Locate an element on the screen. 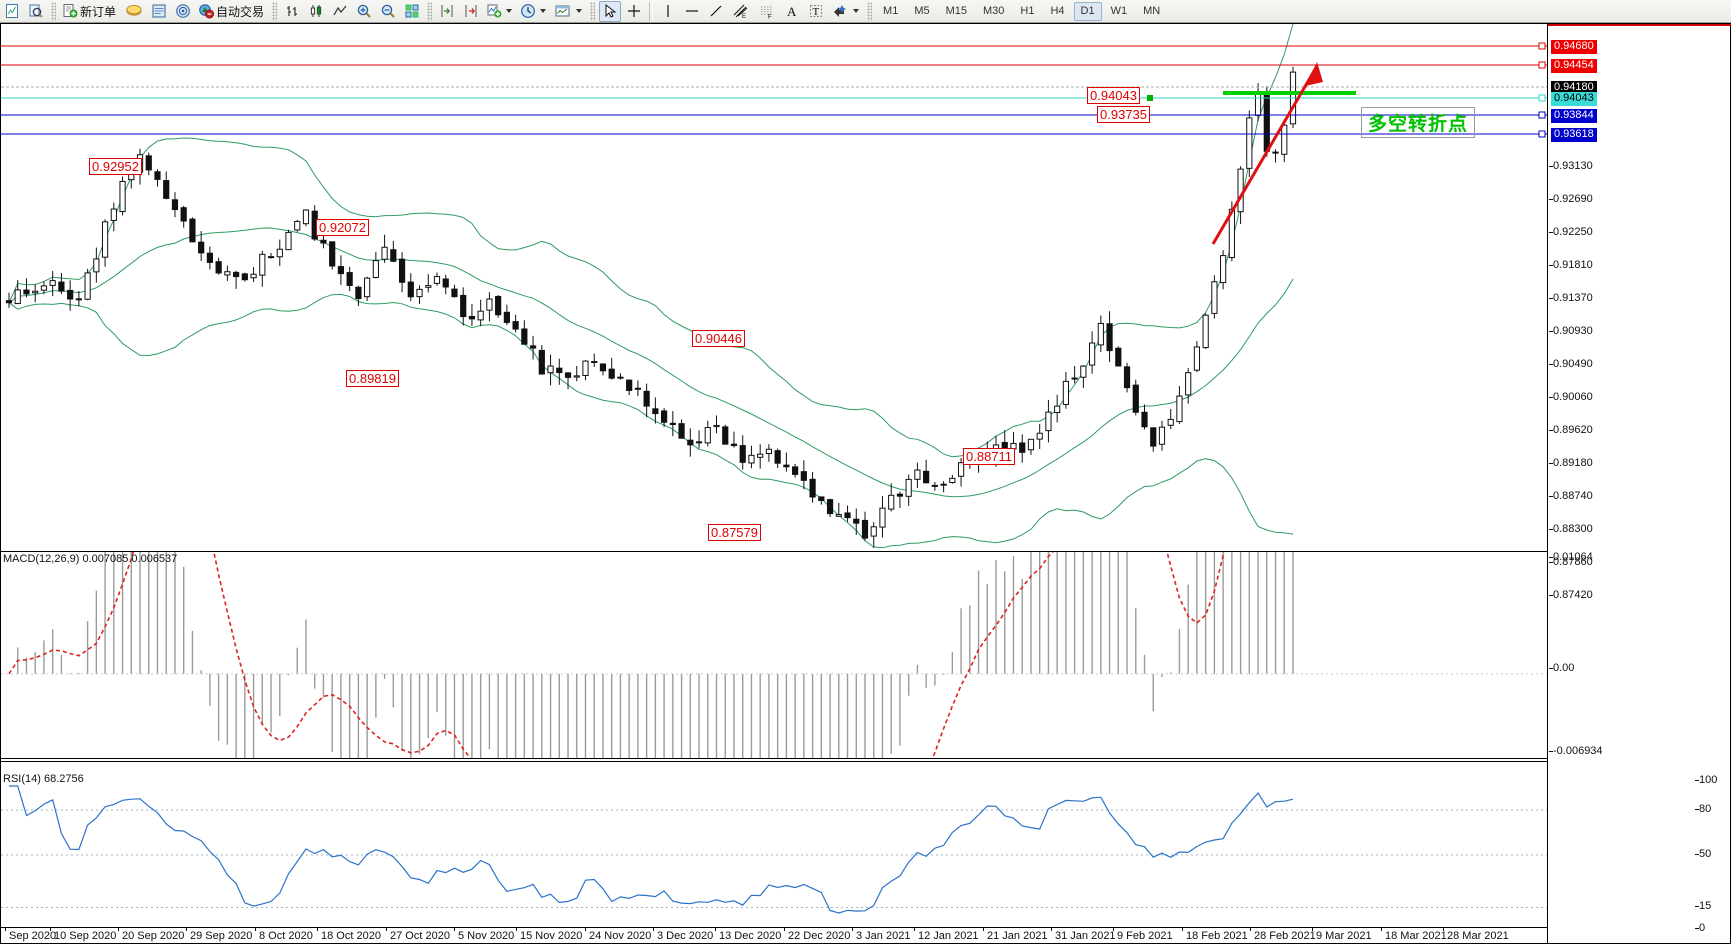 This screenshot has width=1731, height=944. rsi-line is located at coordinates (651, 849).